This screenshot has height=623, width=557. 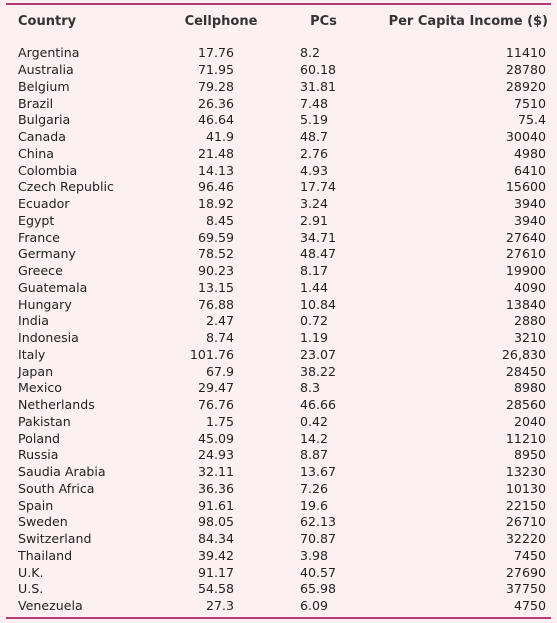 What do you see at coordinates (525, 405) in the screenshot?
I see `income-cell: 28560` at bounding box center [525, 405].